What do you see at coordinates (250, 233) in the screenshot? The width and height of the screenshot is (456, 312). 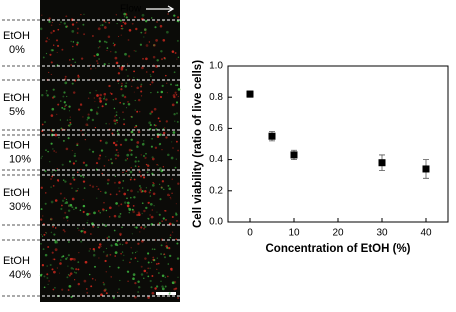 I see `x-tick-label: 0` at bounding box center [250, 233].